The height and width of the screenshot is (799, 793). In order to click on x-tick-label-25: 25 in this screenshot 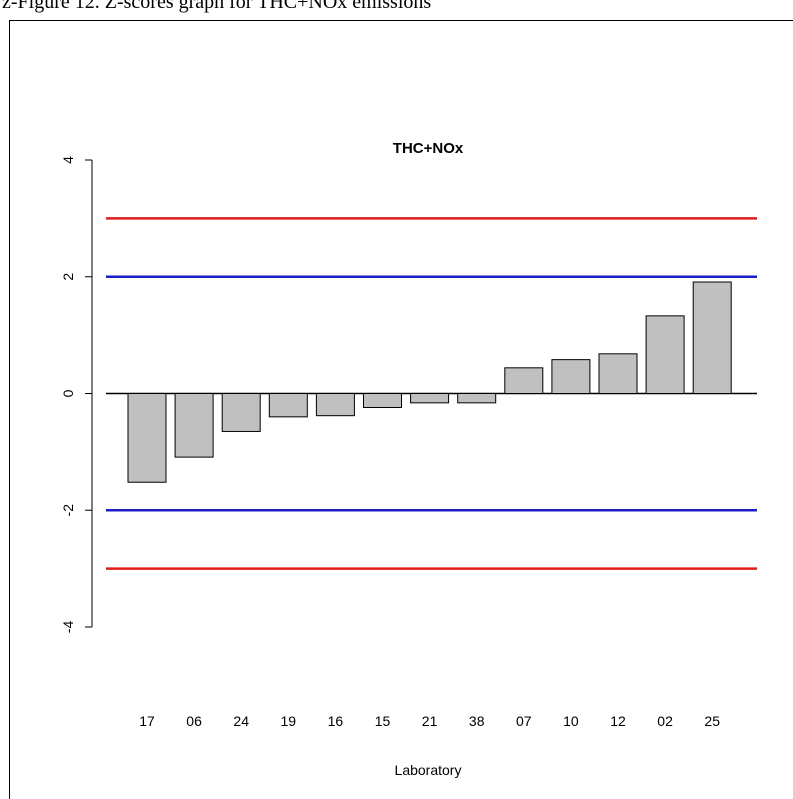, I will do `click(712, 721)`.